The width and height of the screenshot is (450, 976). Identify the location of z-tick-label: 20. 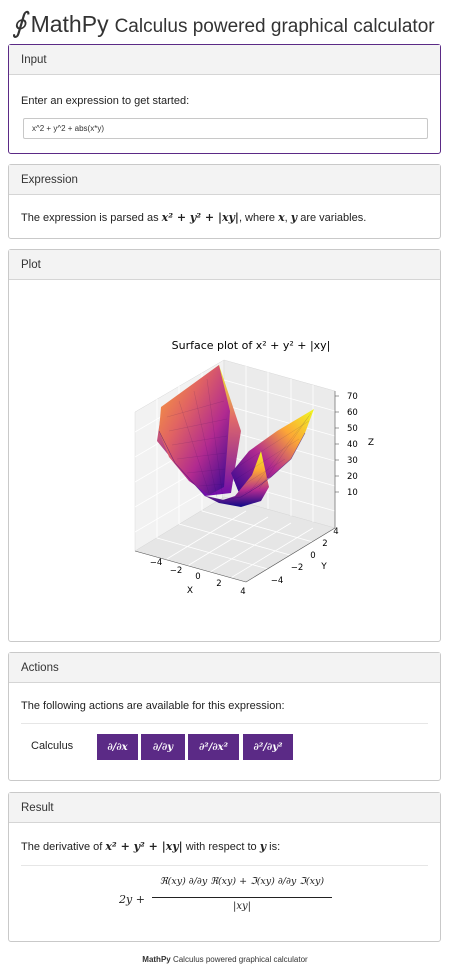
(352, 477).